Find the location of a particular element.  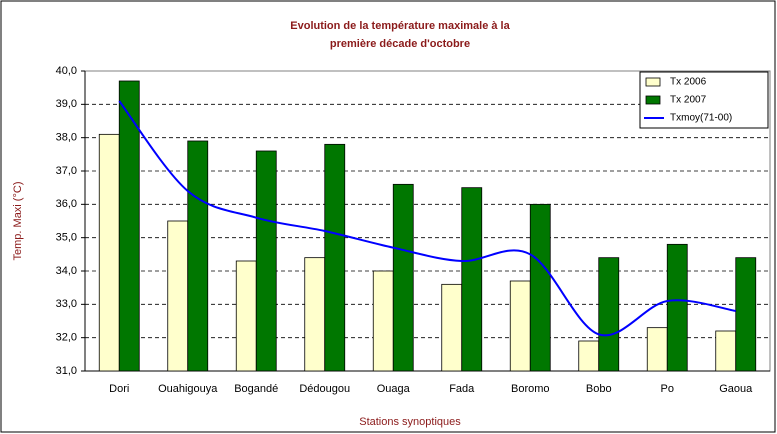

y-tick-label: 35,0 is located at coordinates (66, 238).